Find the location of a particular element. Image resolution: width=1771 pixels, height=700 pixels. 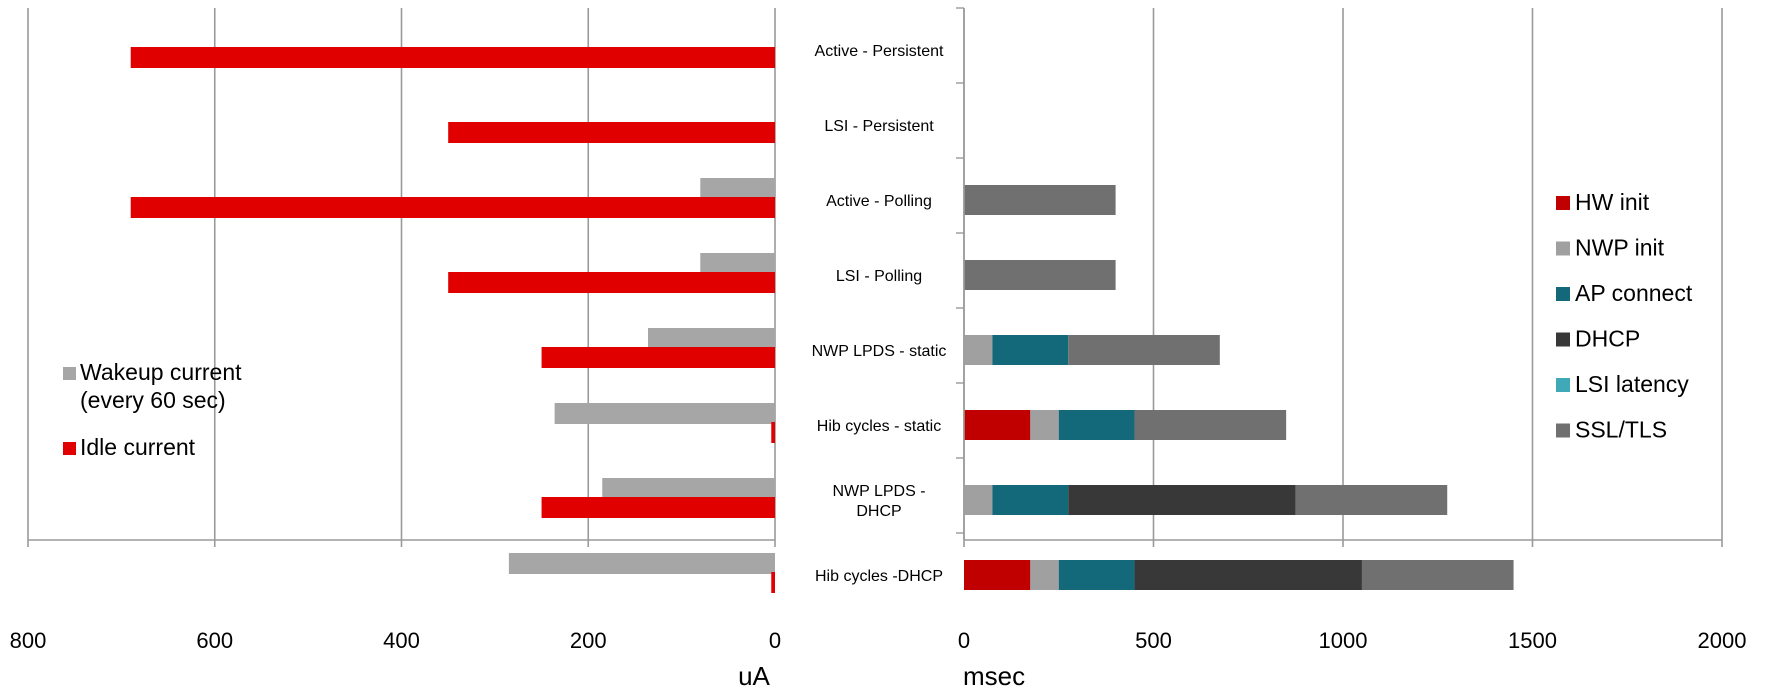

right-bar-nwp-init-hib-cycles-static is located at coordinates (1044, 425).